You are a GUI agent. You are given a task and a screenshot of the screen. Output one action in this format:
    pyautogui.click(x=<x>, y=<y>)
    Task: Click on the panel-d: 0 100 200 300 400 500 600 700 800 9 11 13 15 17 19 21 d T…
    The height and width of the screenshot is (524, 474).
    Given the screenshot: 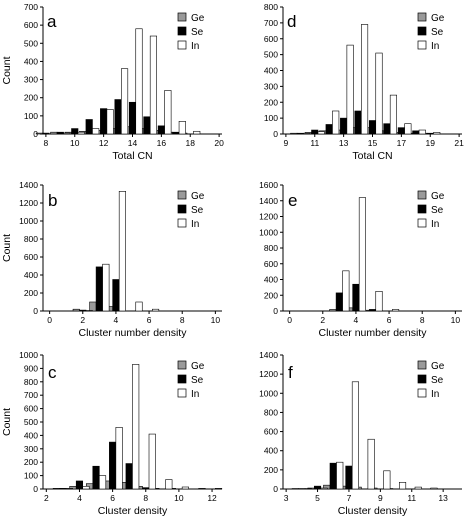 What is the action you would take?
    pyautogui.click(x=364, y=82)
    